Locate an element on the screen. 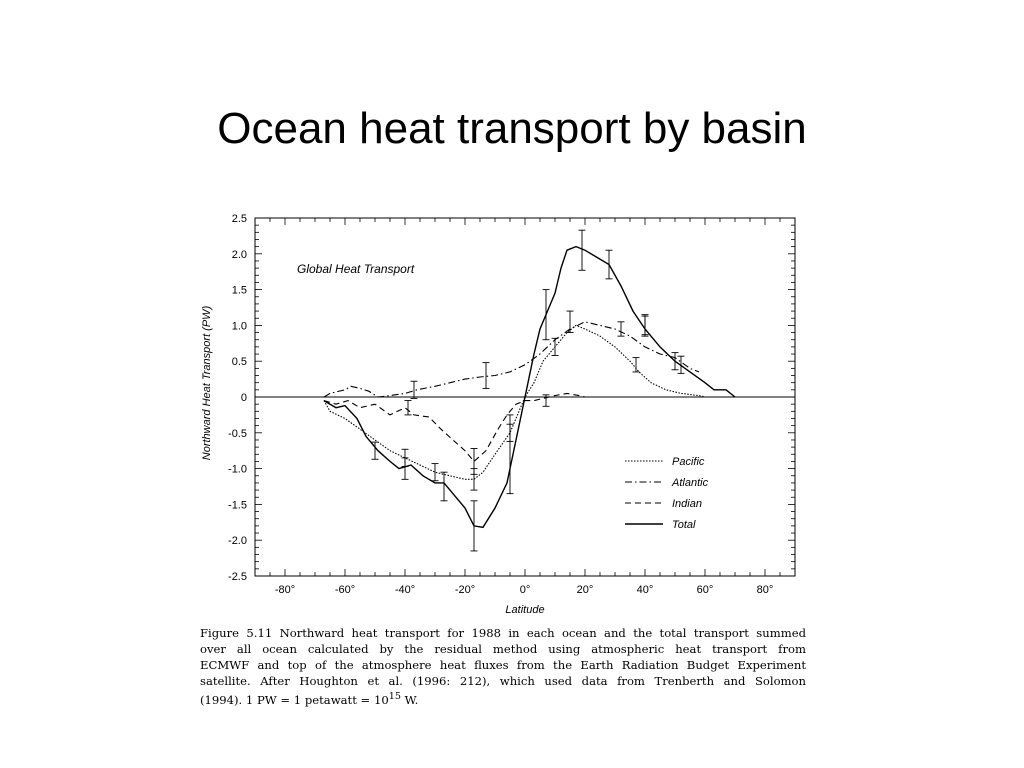 This screenshot has width=1024, height=768. y-tick-label: 1.5 is located at coordinates (239, 291).